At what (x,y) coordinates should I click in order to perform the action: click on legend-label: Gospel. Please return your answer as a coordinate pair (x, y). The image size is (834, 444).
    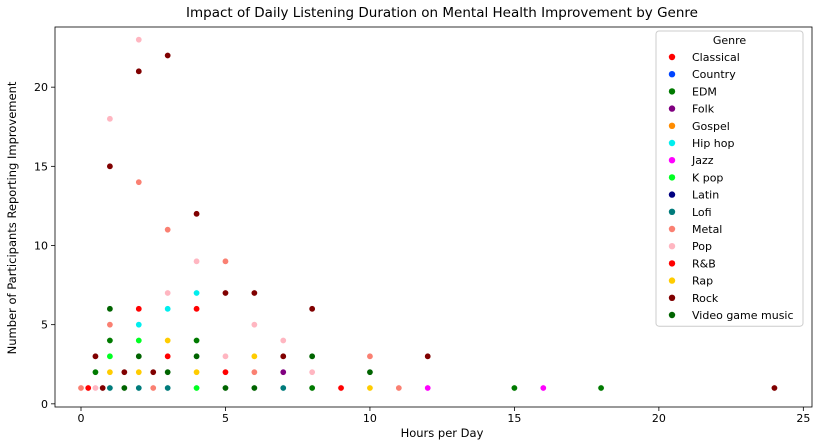
    Looking at the image, I should click on (711, 126).